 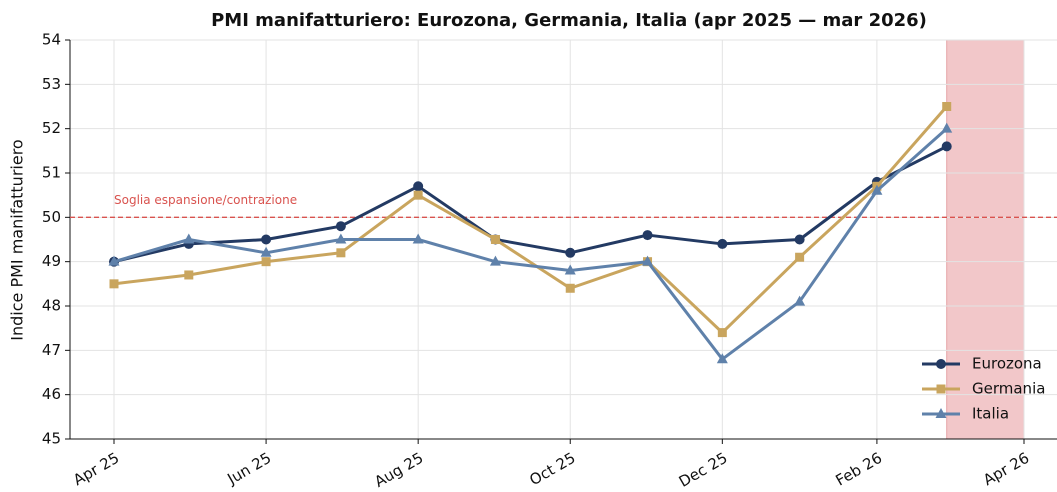 What do you see at coordinates (17, 239) in the screenshot?
I see `y-axis-label: Indice PMI manifatturiero` at bounding box center [17, 239].